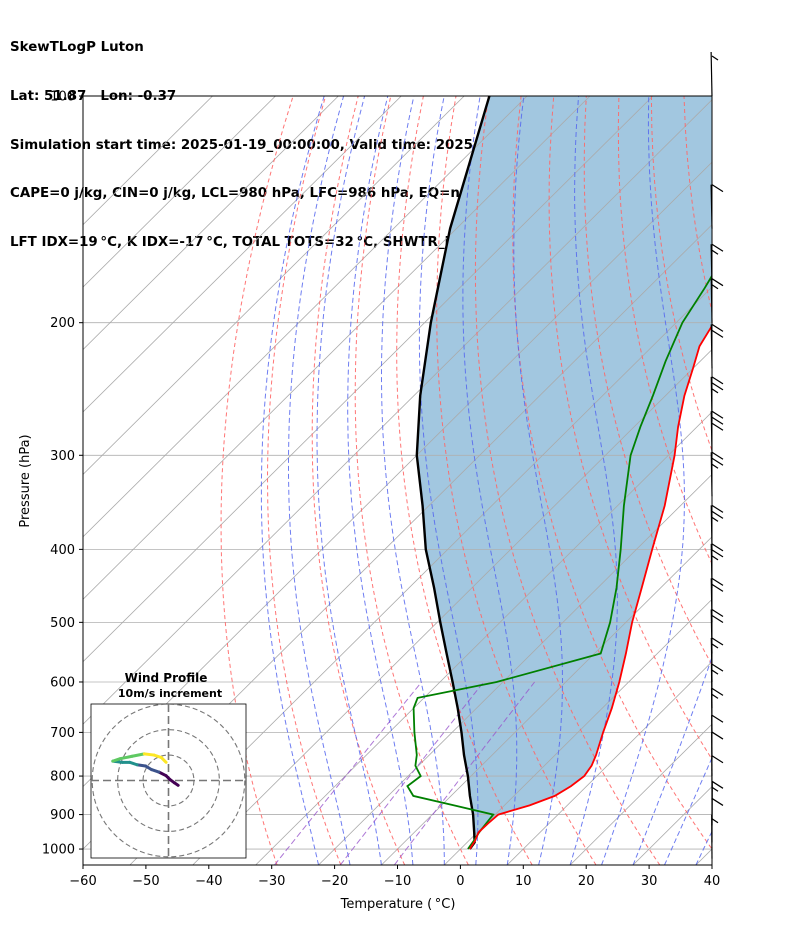  Describe the element at coordinates (398, 904) in the screenshot. I see `x-axis-label: Temperature ( °C)` at that location.